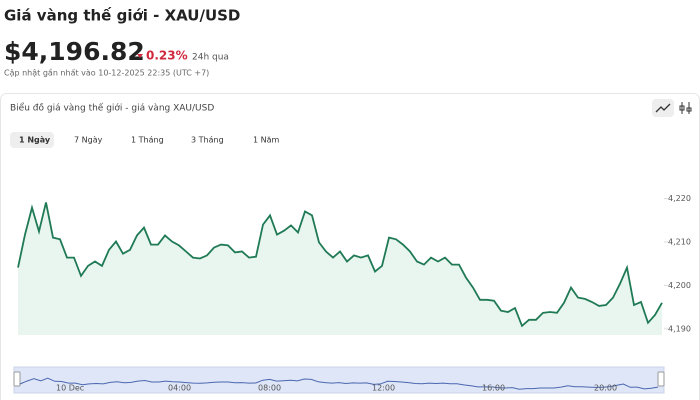 The height and width of the screenshot is (400, 700). Describe the element at coordinates (122, 15) in the screenshot. I see `page-title: Giá vàng thế giới - XAU/USD` at that location.